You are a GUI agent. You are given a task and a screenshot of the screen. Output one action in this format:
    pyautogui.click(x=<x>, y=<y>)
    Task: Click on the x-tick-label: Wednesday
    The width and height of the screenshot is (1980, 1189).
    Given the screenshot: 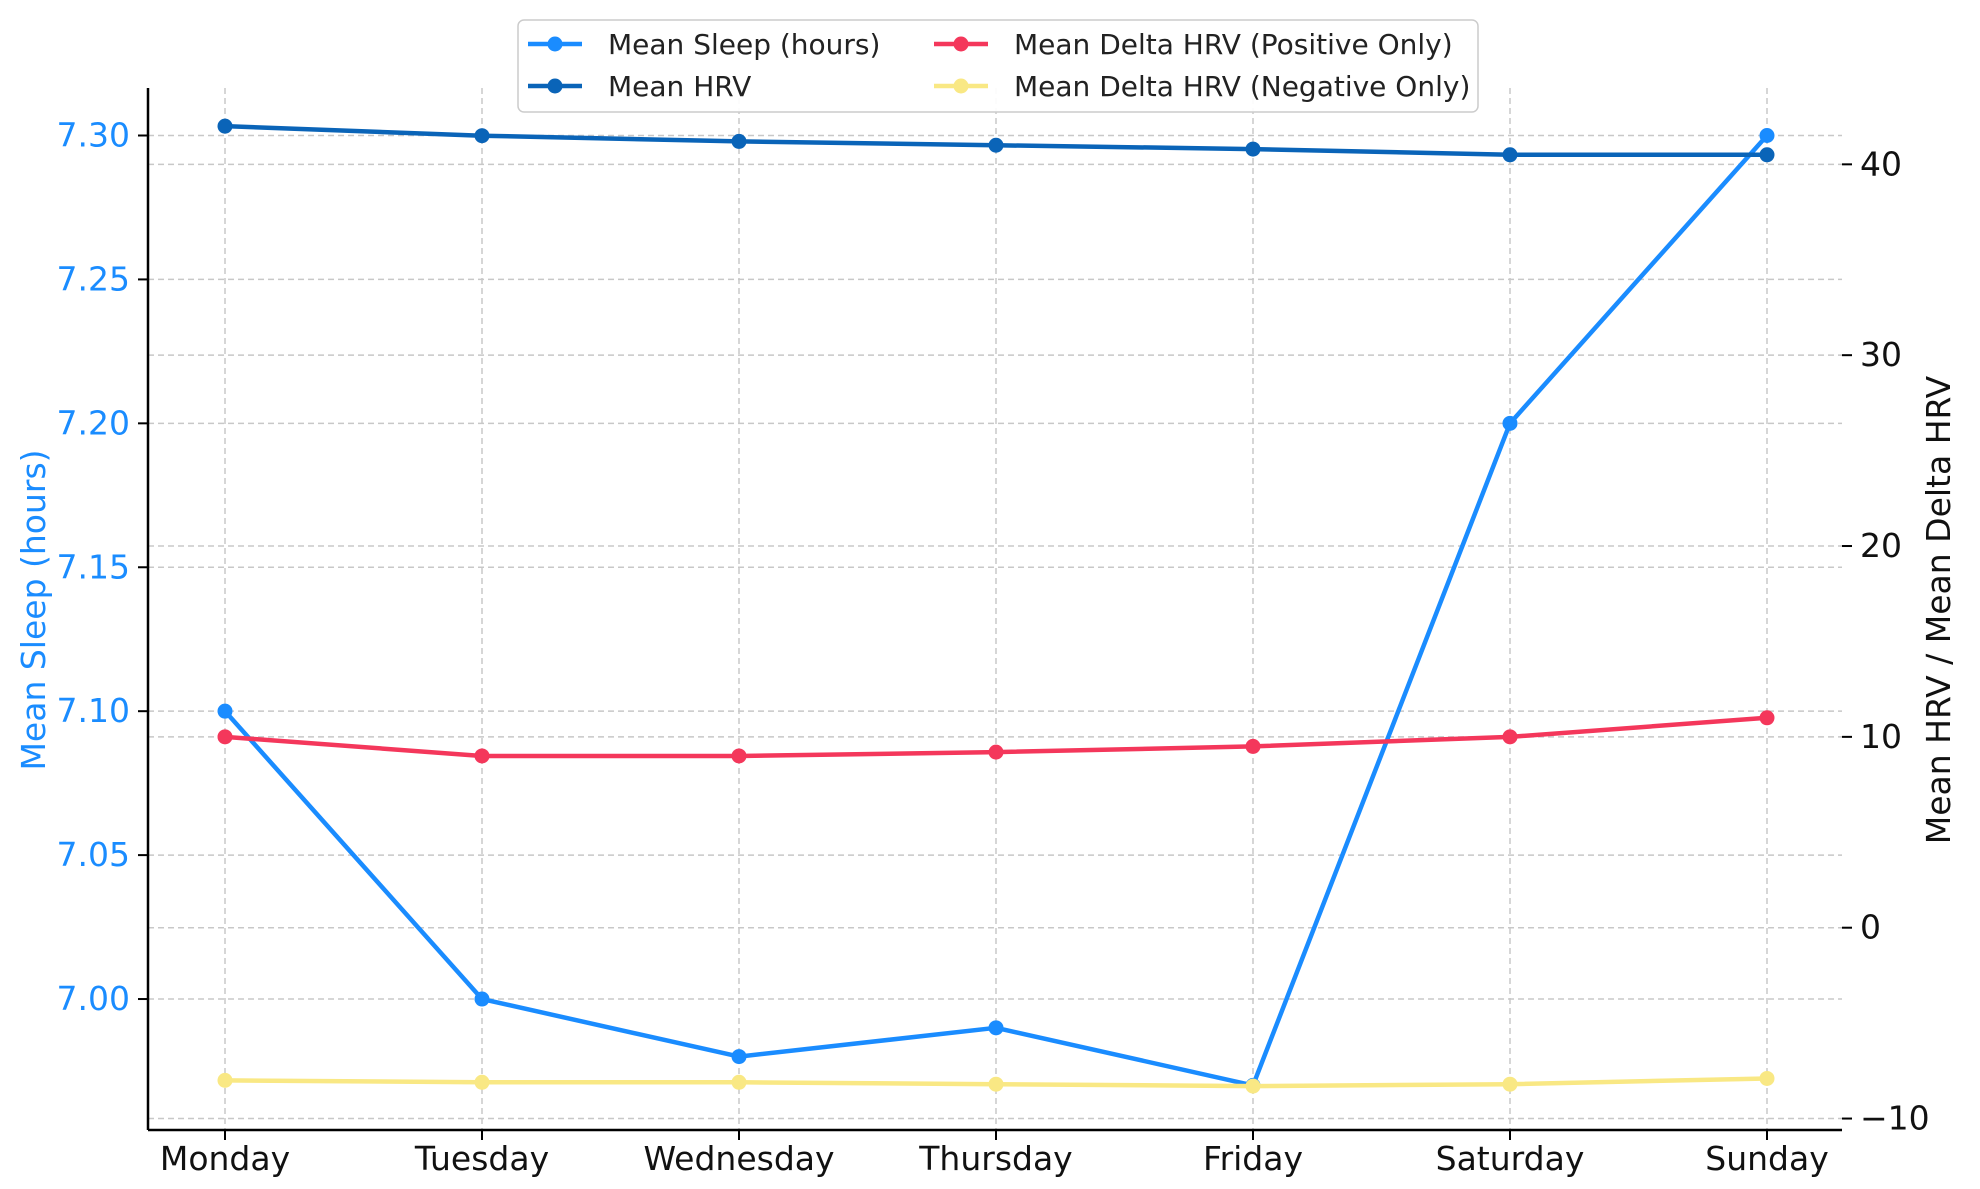 What is the action you would take?
    pyautogui.click(x=738, y=1158)
    